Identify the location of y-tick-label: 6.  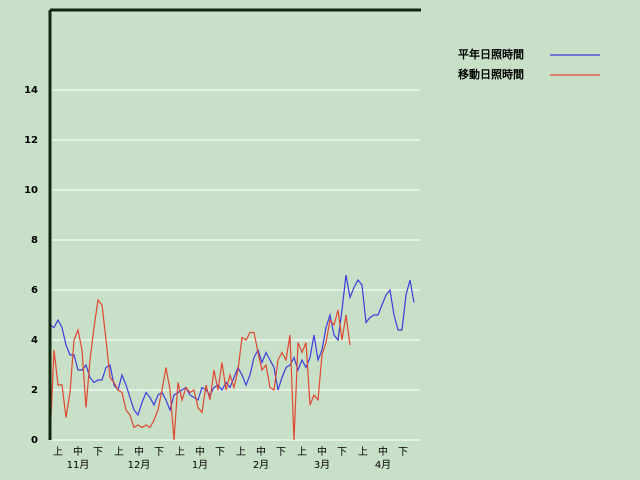
(34, 290).